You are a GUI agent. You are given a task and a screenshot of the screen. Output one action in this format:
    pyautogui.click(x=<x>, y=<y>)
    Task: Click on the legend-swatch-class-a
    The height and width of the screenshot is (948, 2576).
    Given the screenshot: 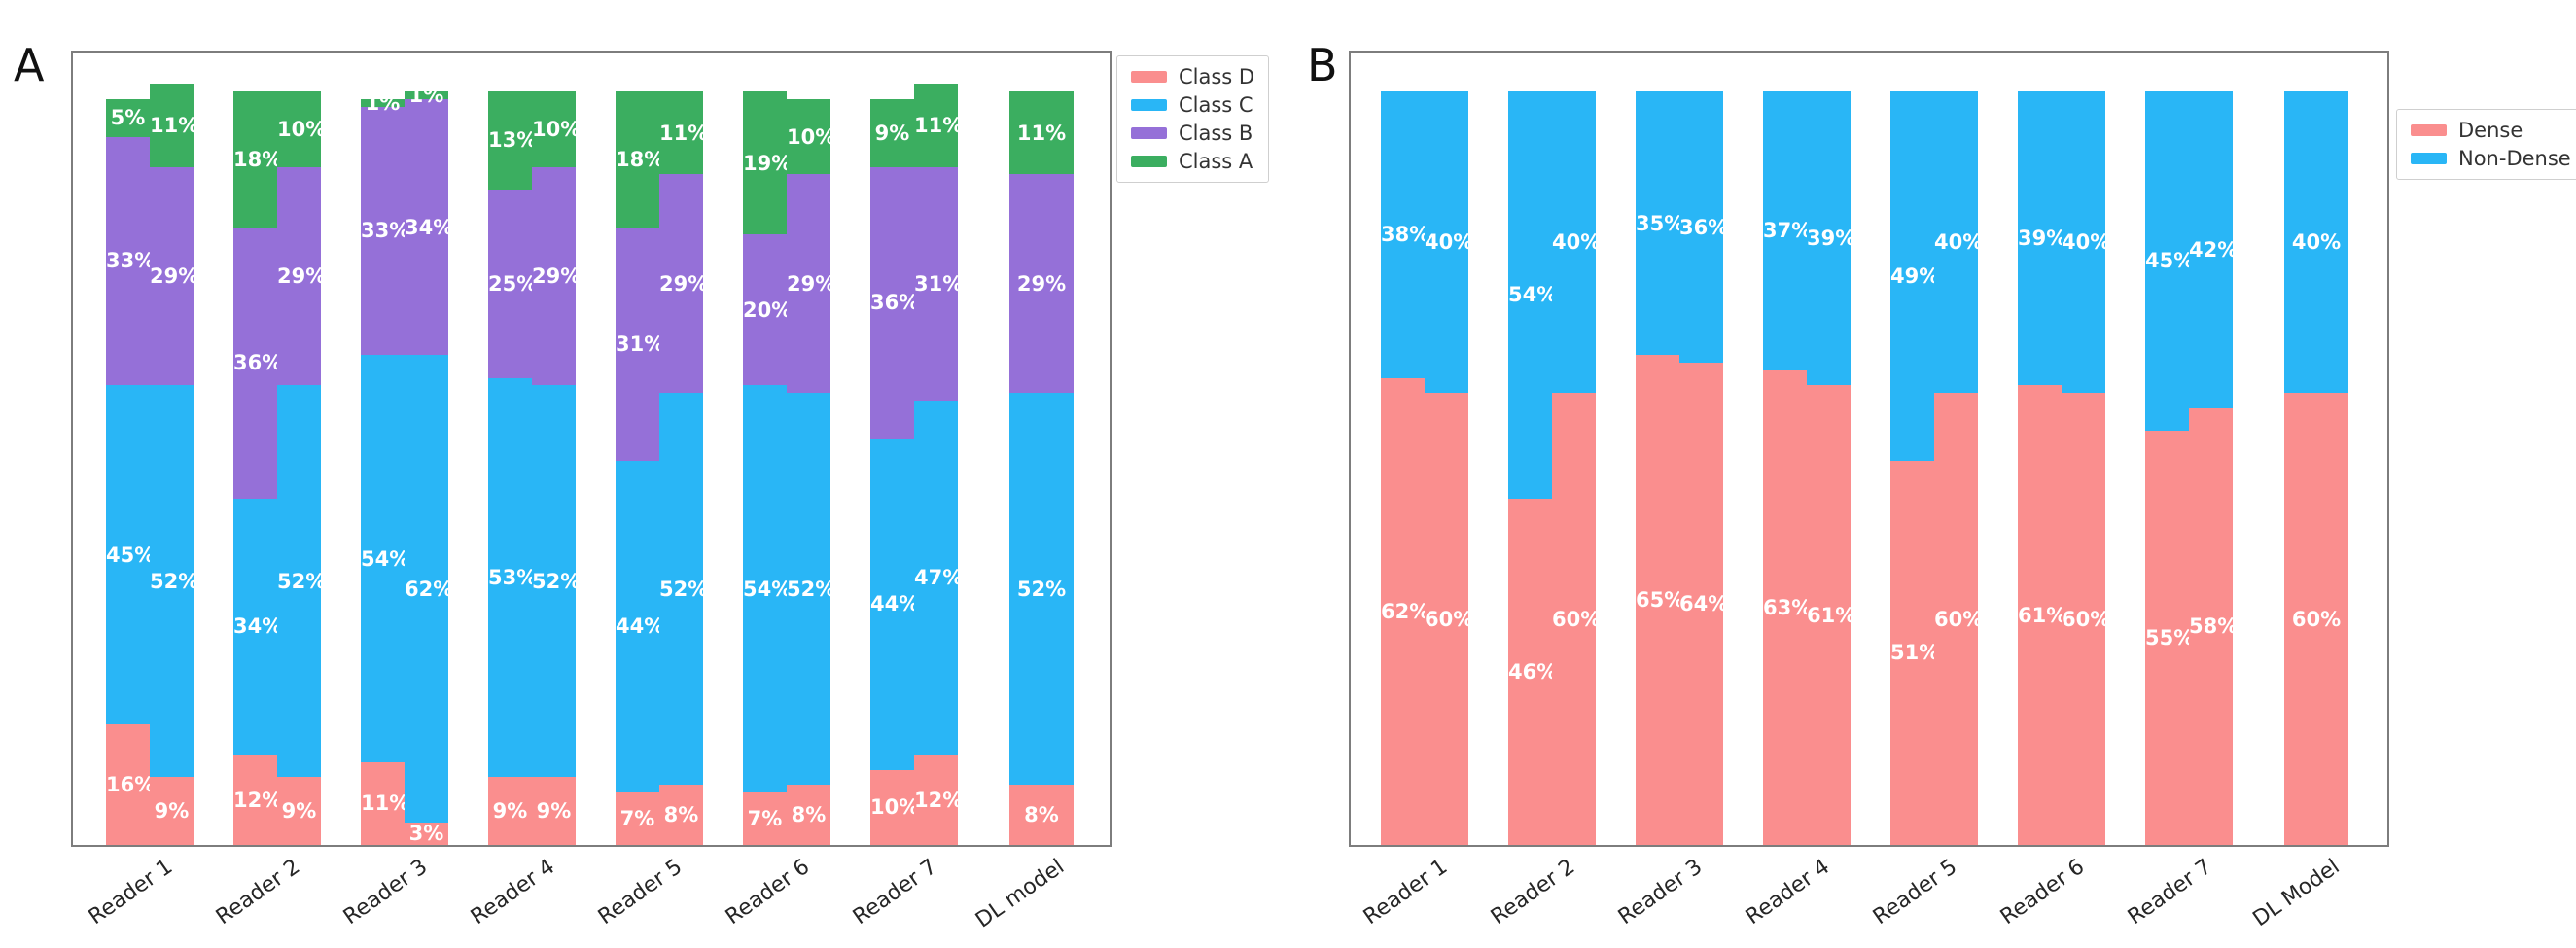 What is the action you would take?
    pyautogui.click(x=1149, y=161)
    